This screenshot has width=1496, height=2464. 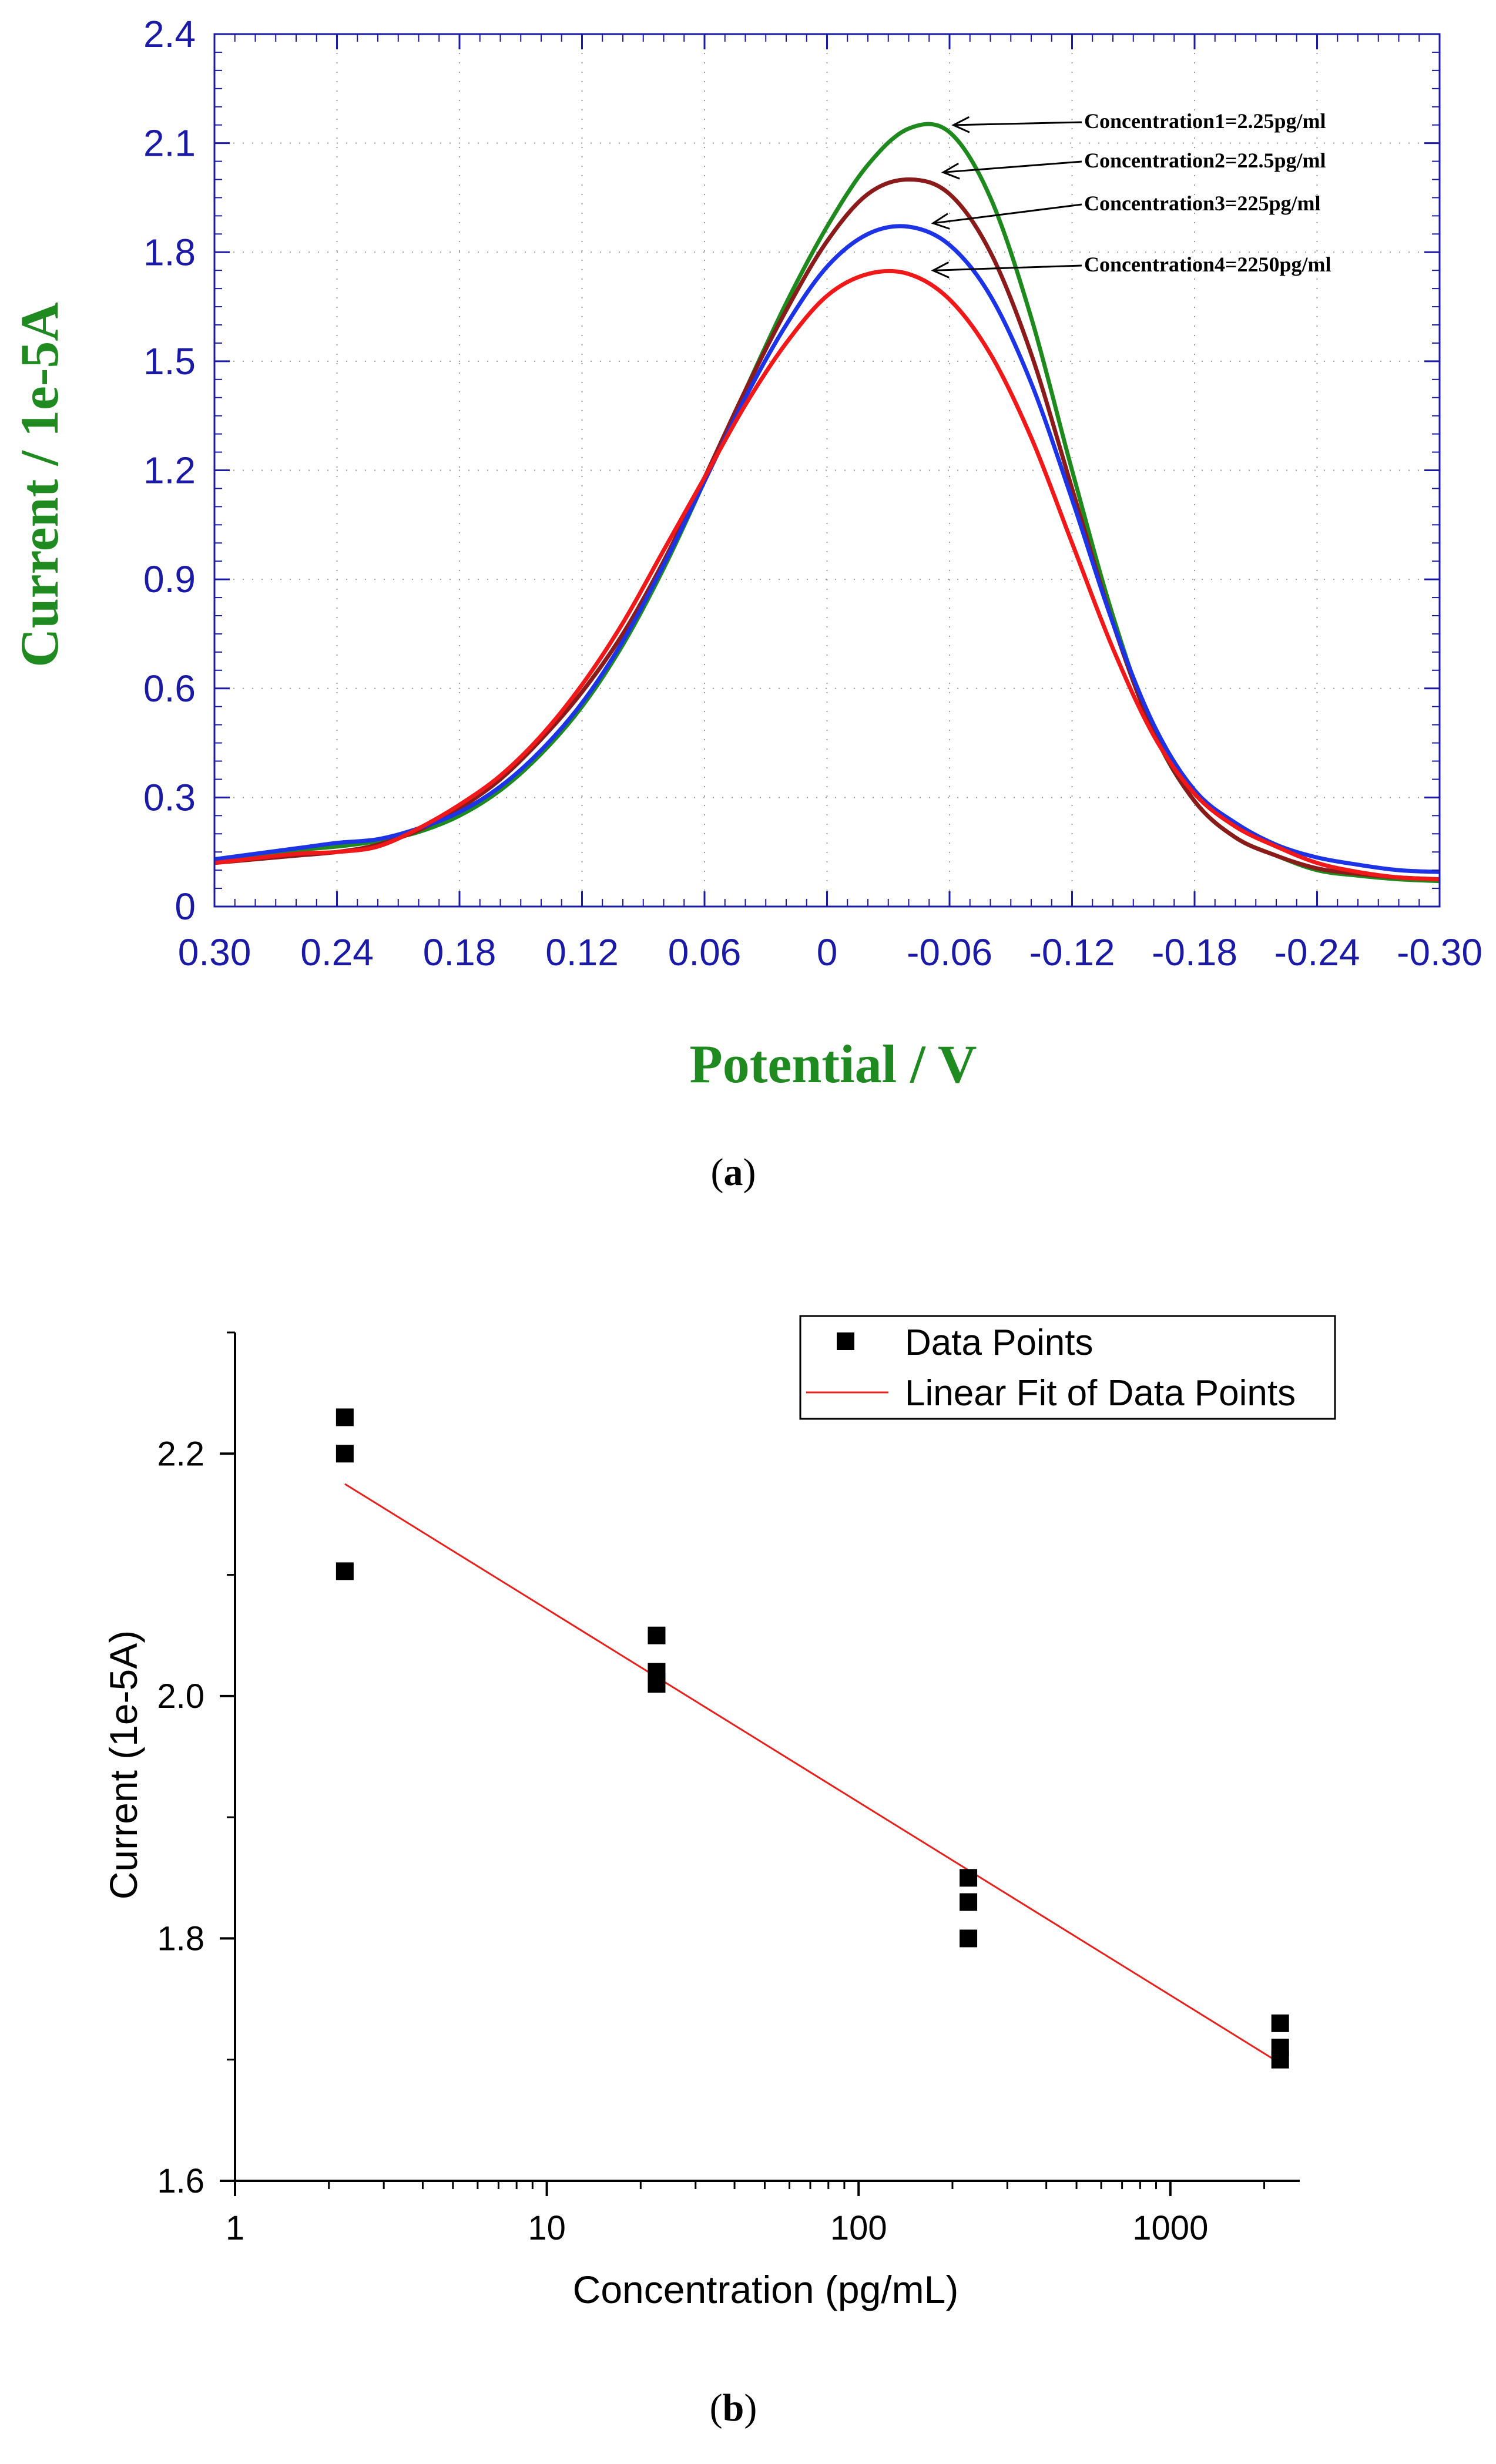 I want to click on legend-label-linear-fit: Linear Fit of Data Points, so click(x=1100, y=1393).